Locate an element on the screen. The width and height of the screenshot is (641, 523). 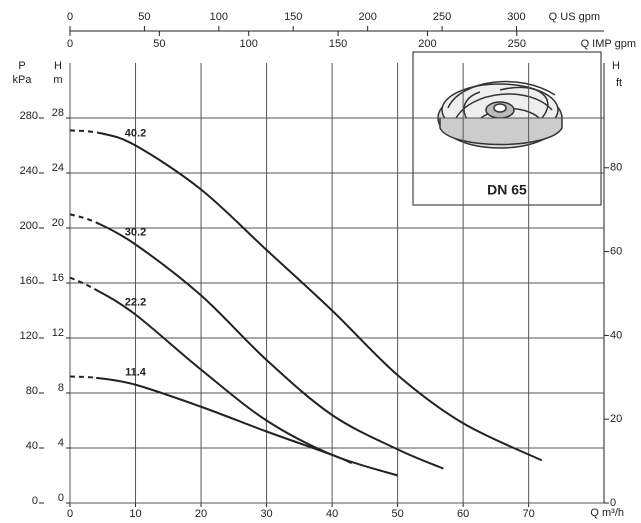
y-tick-label: 0 is located at coordinates (61, 498).